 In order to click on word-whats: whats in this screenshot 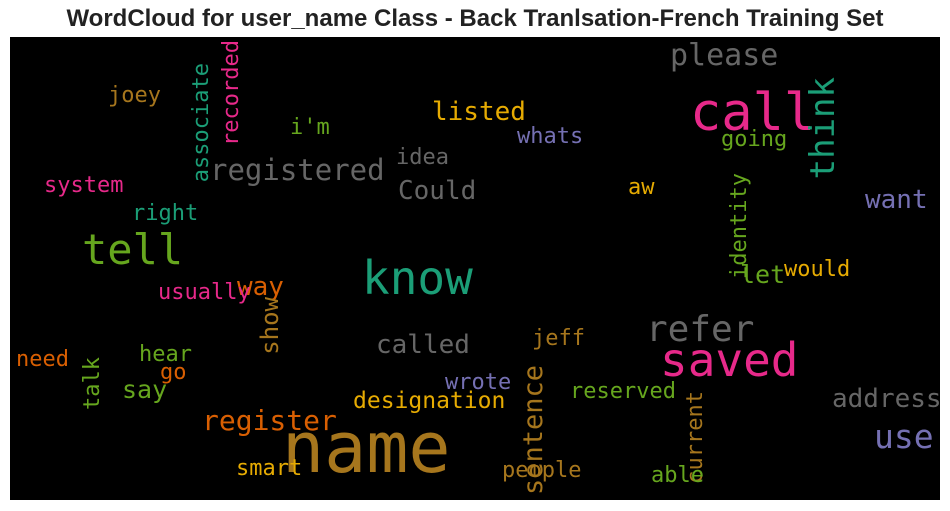, I will do `click(550, 136)`.